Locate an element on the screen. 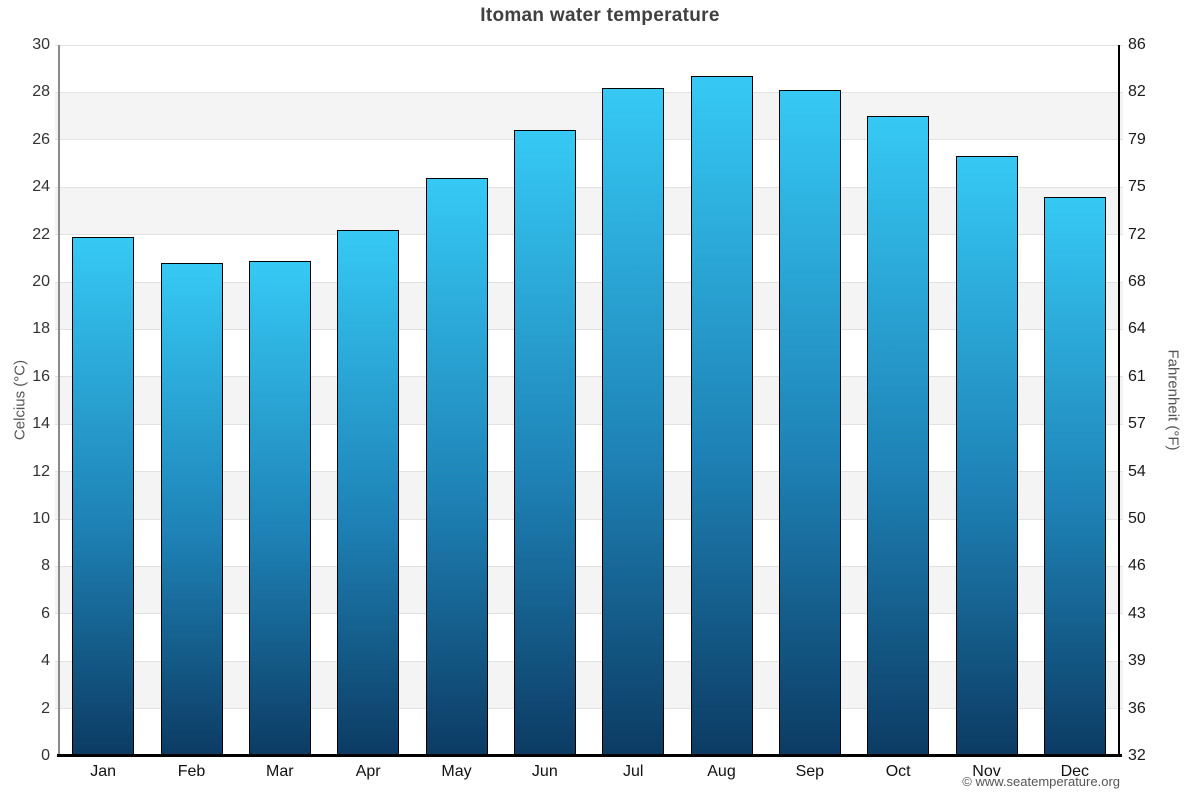 This screenshot has height=800, width=1200. fahrenheit-tick-label: 57 is located at coordinates (1137, 424).